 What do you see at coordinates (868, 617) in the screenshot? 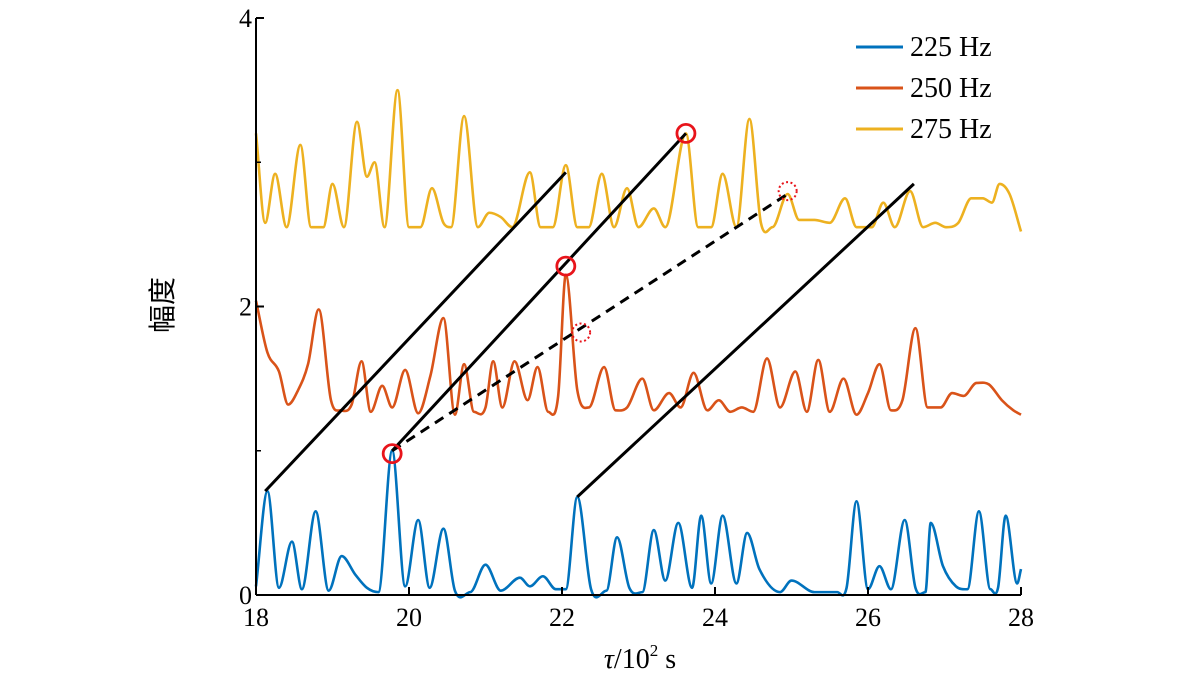
I see `x-tick-label: 26` at bounding box center [868, 617].